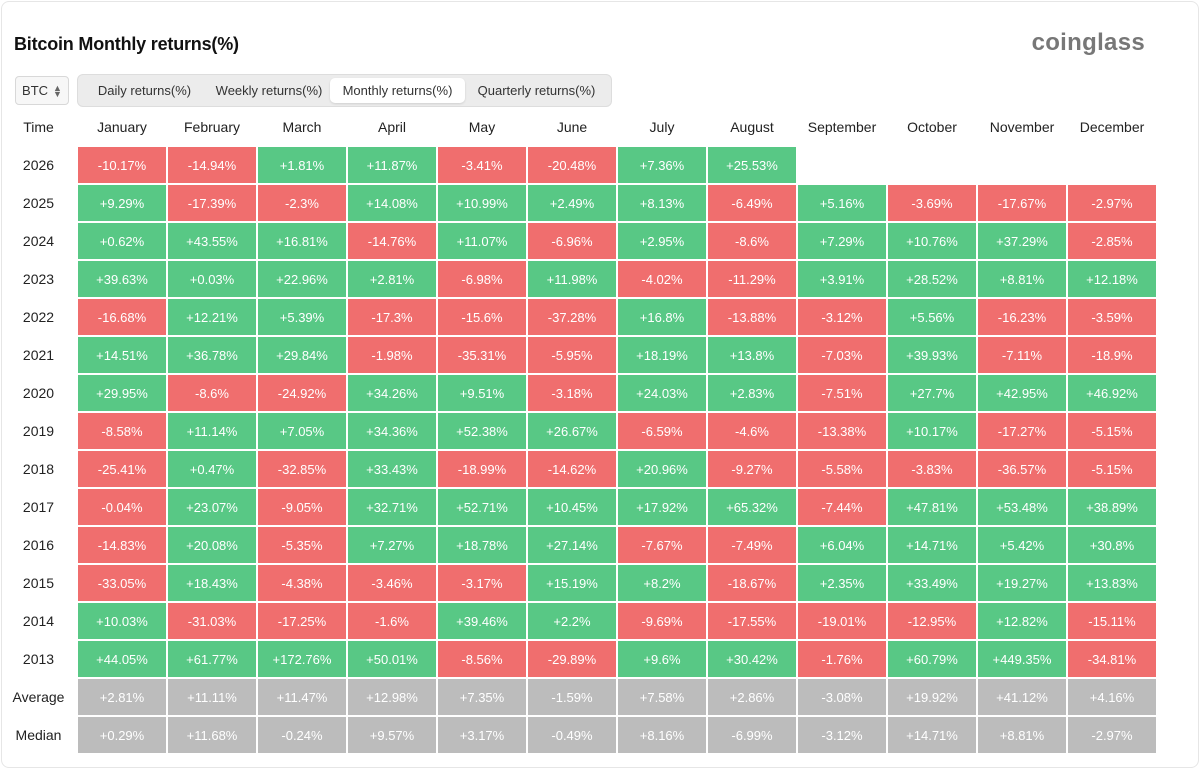 This screenshot has width=1200, height=769. I want to click on heatmap-cell: +5.16%, so click(842, 203).